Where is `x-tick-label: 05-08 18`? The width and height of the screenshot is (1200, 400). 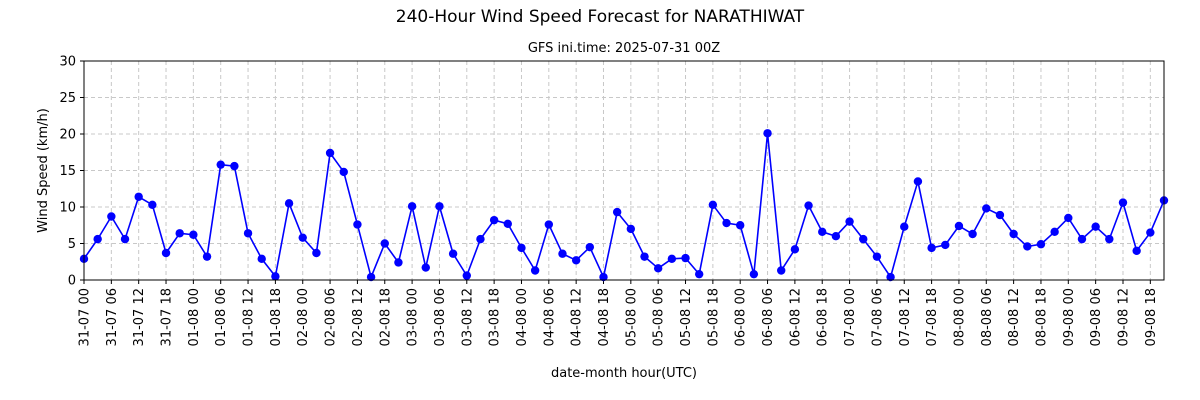
x-tick-label: 05-08 18 is located at coordinates (713, 317).